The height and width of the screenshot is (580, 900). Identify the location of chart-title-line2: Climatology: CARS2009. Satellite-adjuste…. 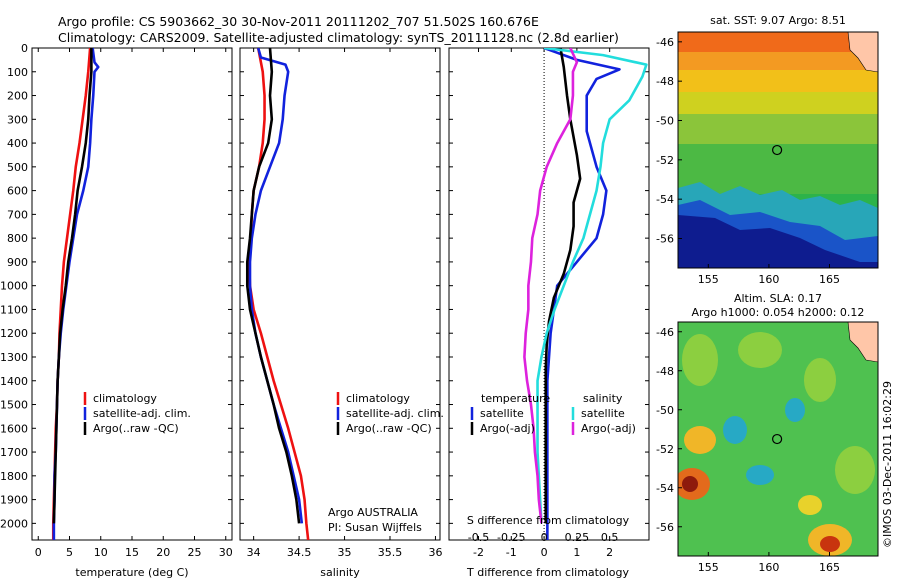
(338, 37).